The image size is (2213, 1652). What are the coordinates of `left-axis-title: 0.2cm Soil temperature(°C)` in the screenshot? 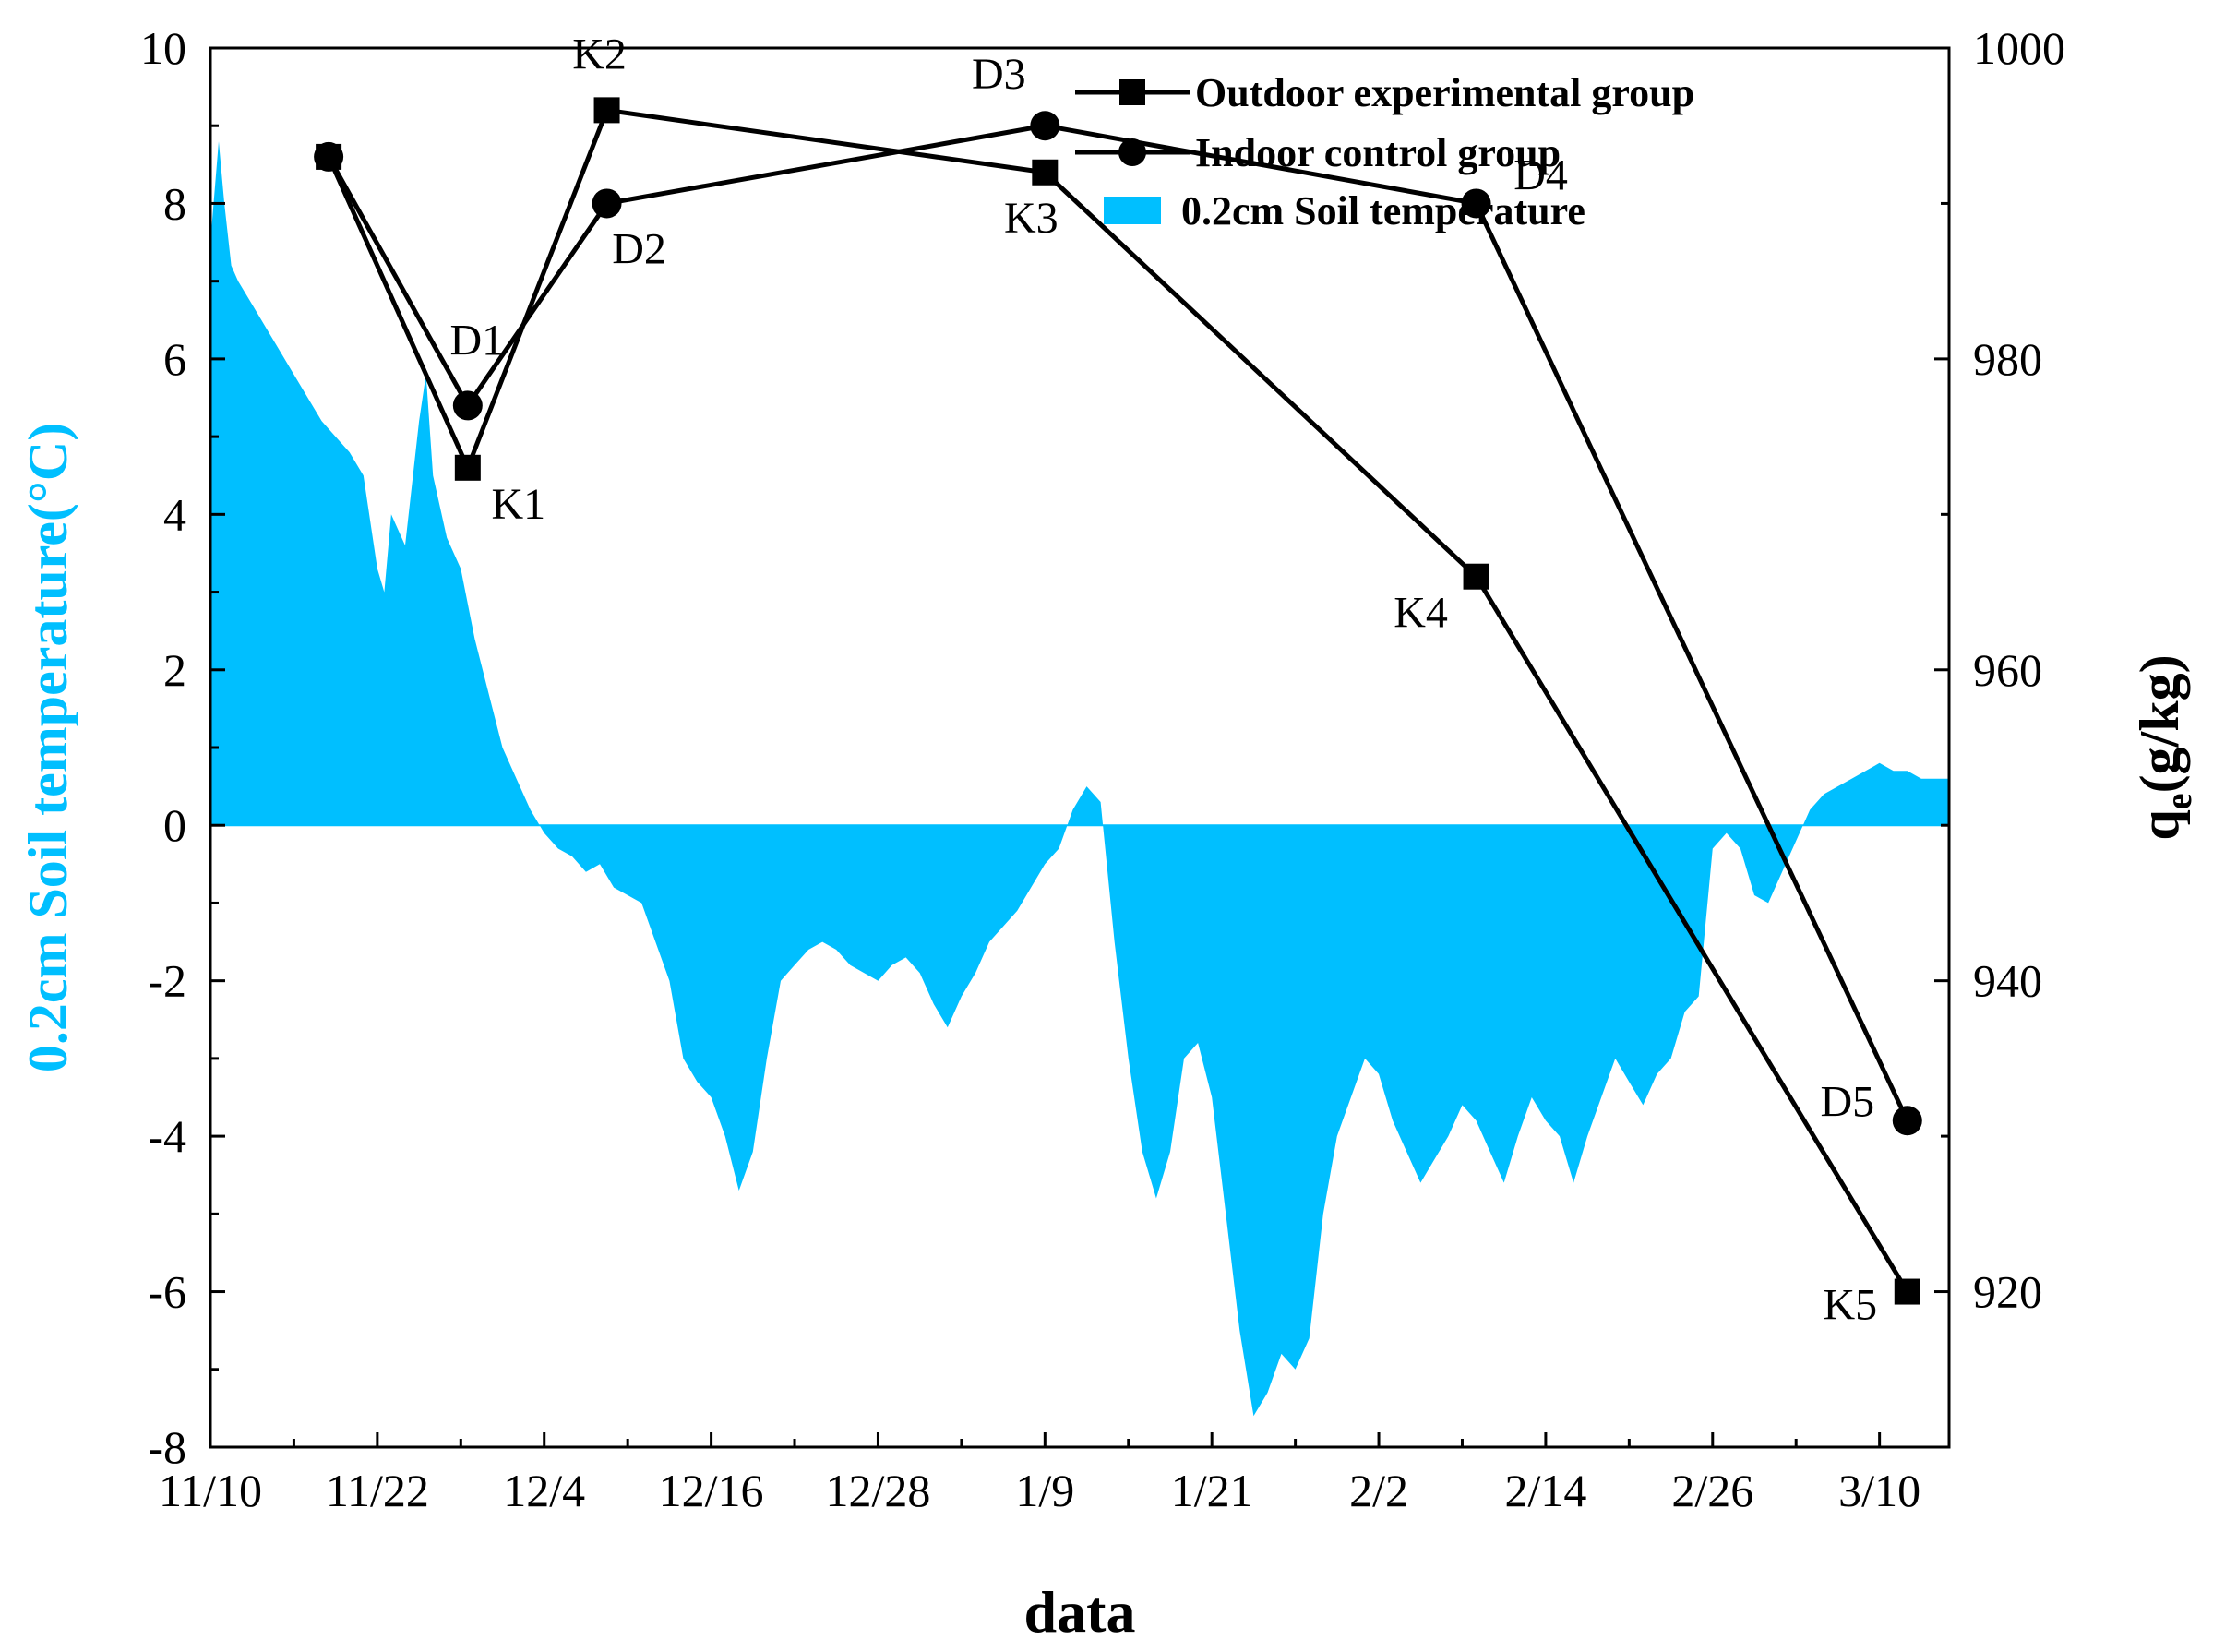 It's located at (48, 748).